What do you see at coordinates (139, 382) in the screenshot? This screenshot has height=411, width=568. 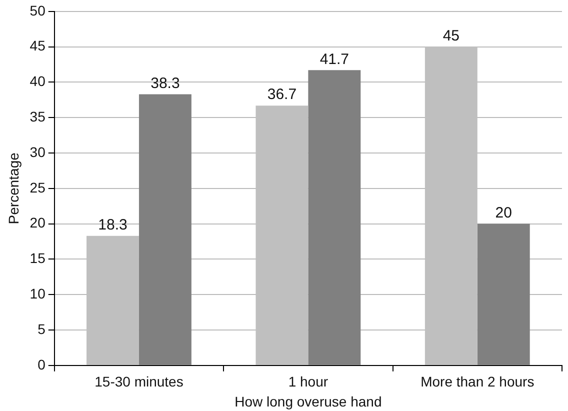 I see `x-tick-label: 15-30 minutes` at bounding box center [139, 382].